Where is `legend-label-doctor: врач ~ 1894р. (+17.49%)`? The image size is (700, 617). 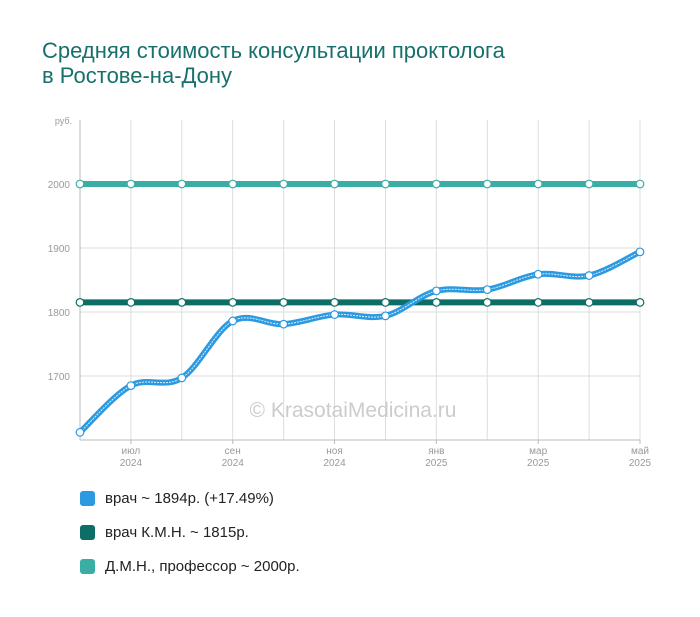 legend-label-doctor: врач ~ 1894р. (+17.49%) is located at coordinates (189, 498).